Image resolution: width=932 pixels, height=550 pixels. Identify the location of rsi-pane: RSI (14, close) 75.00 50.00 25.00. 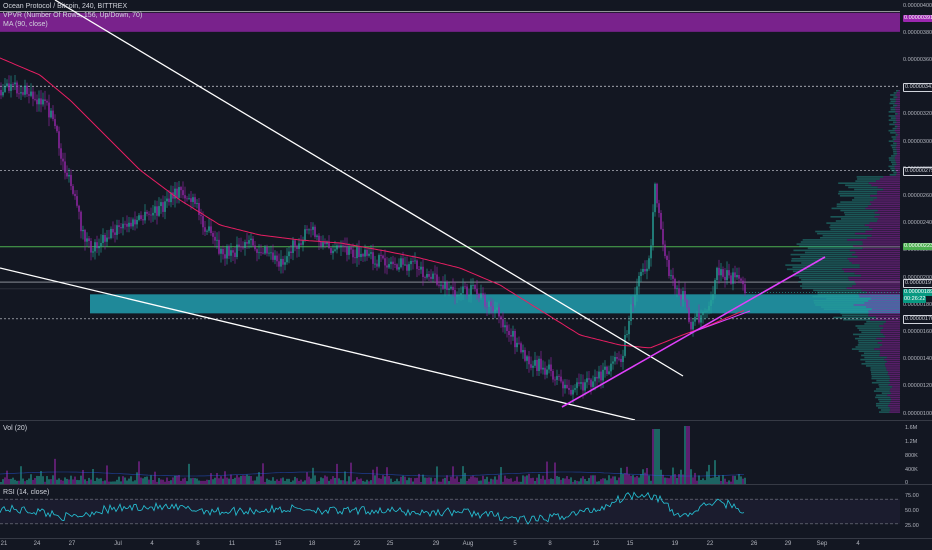
(466, 511).